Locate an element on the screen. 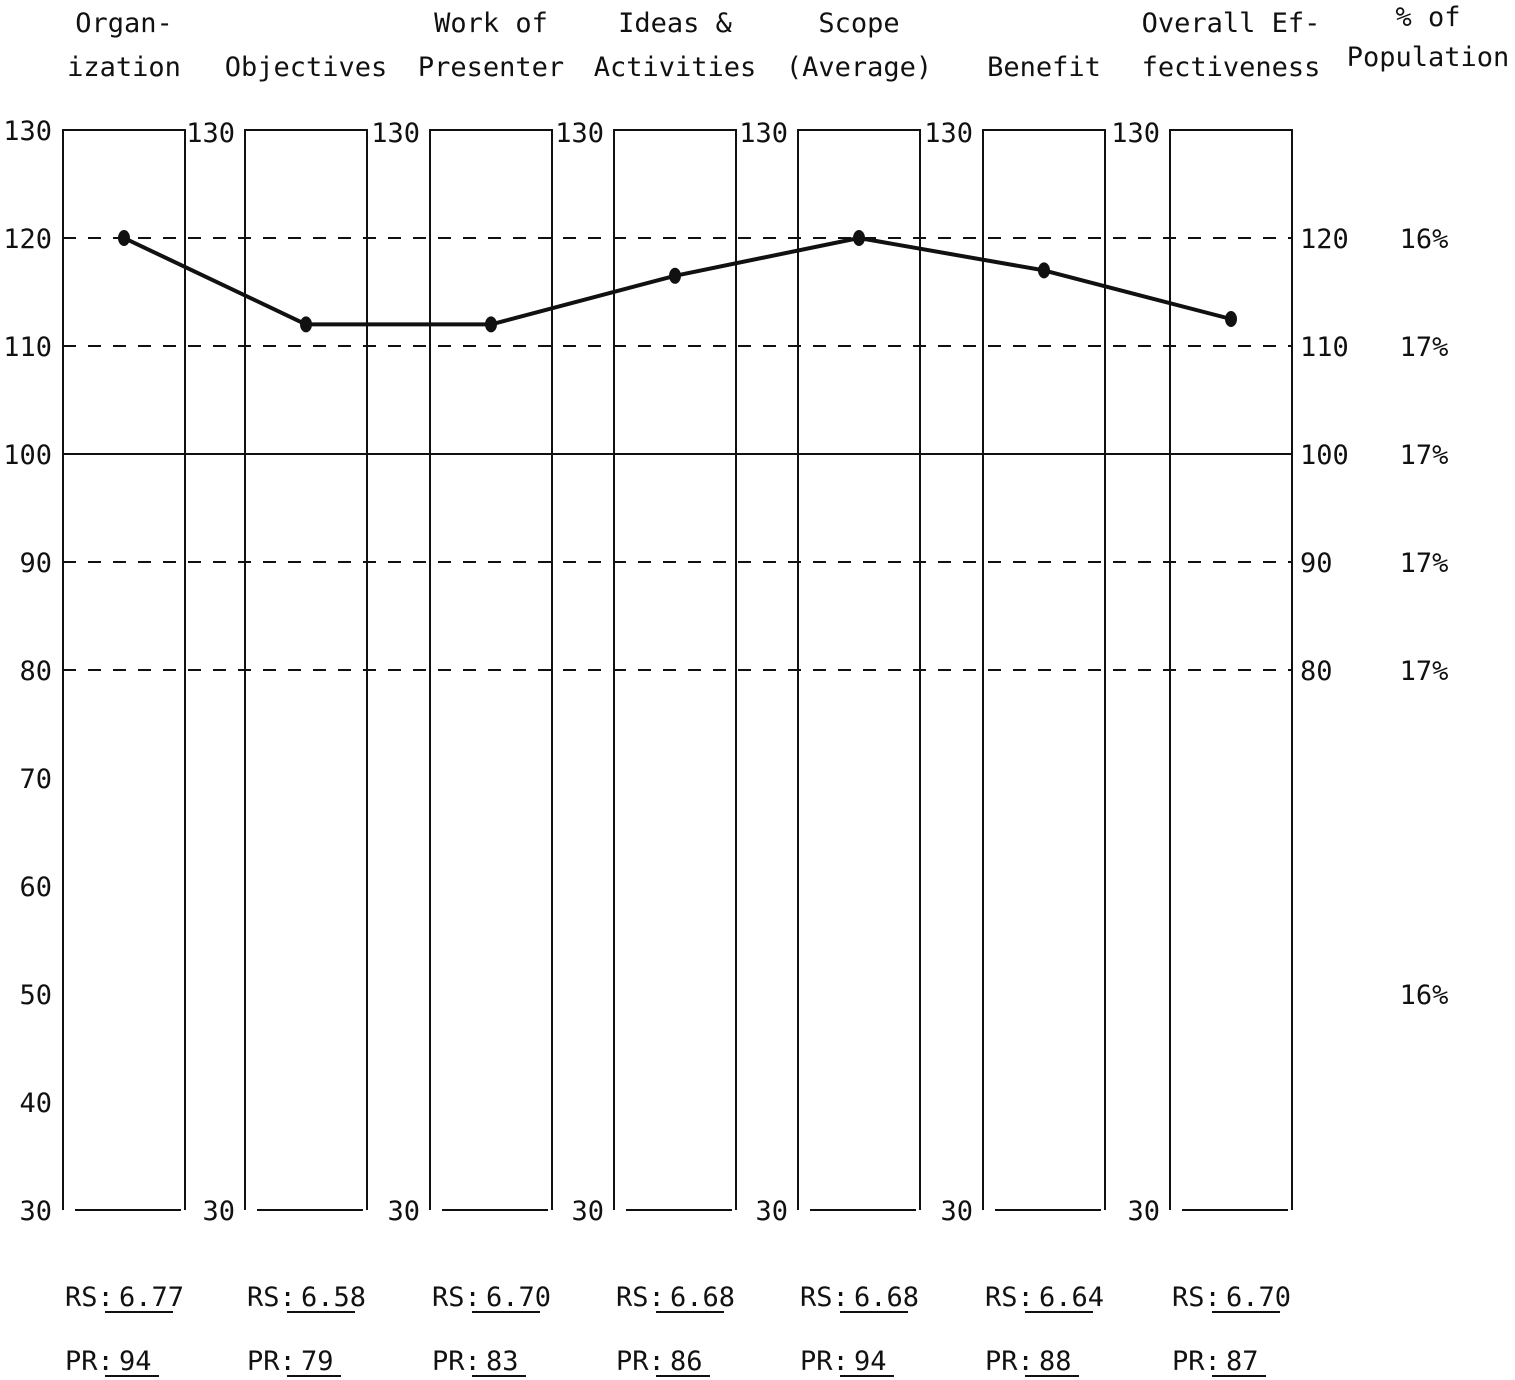  right-tick-label: 90 is located at coordinates (1316, 563).